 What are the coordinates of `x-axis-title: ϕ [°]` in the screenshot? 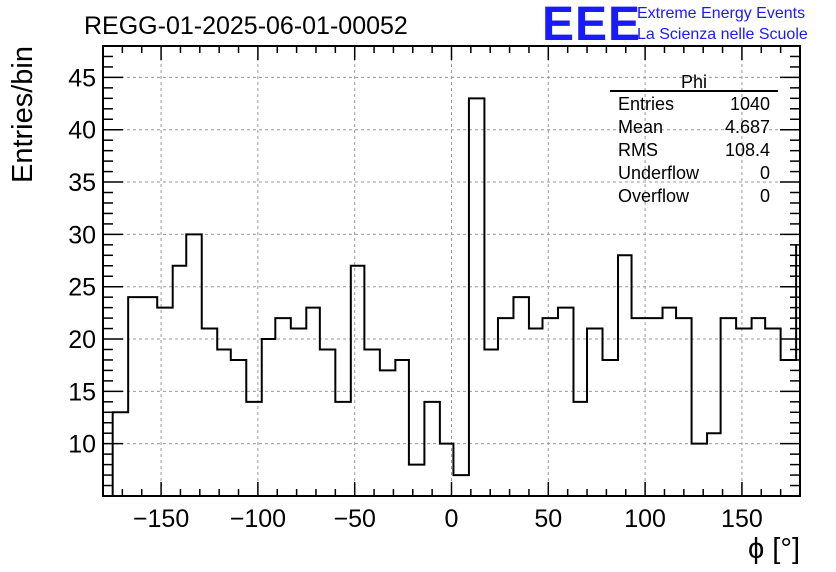 It's located at (774, 549).